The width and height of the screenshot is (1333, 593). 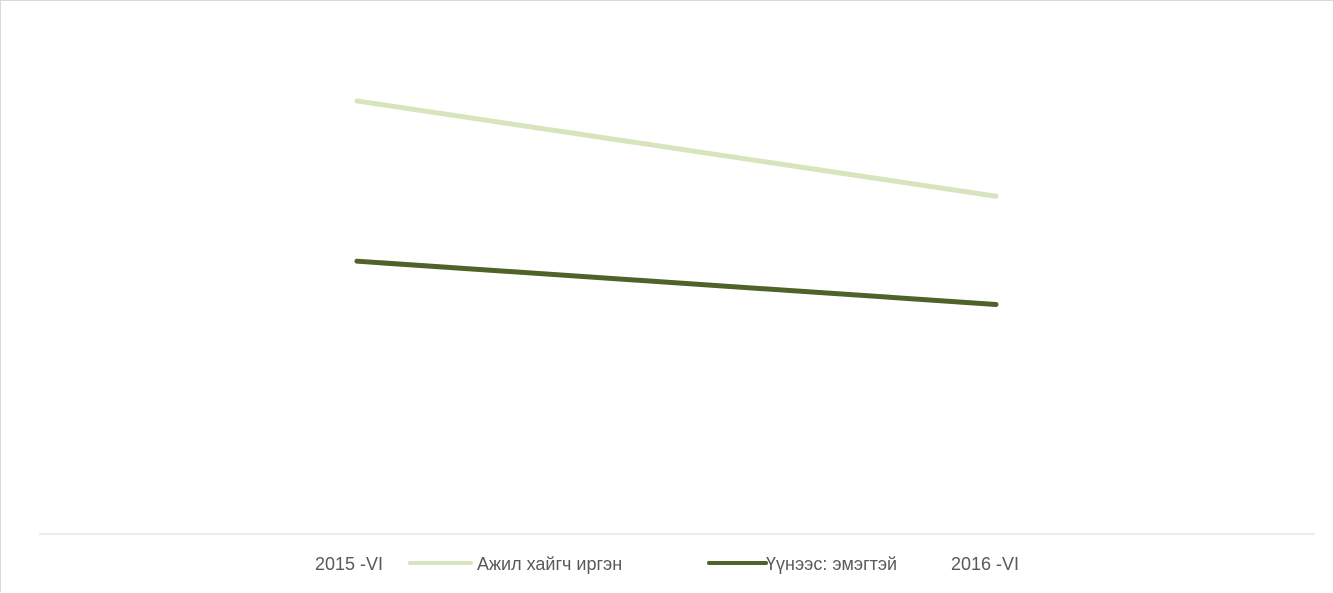 I want to click on legend-label-series-2: Үүнээс: эмэгтэй, so click(x=831, y=564).